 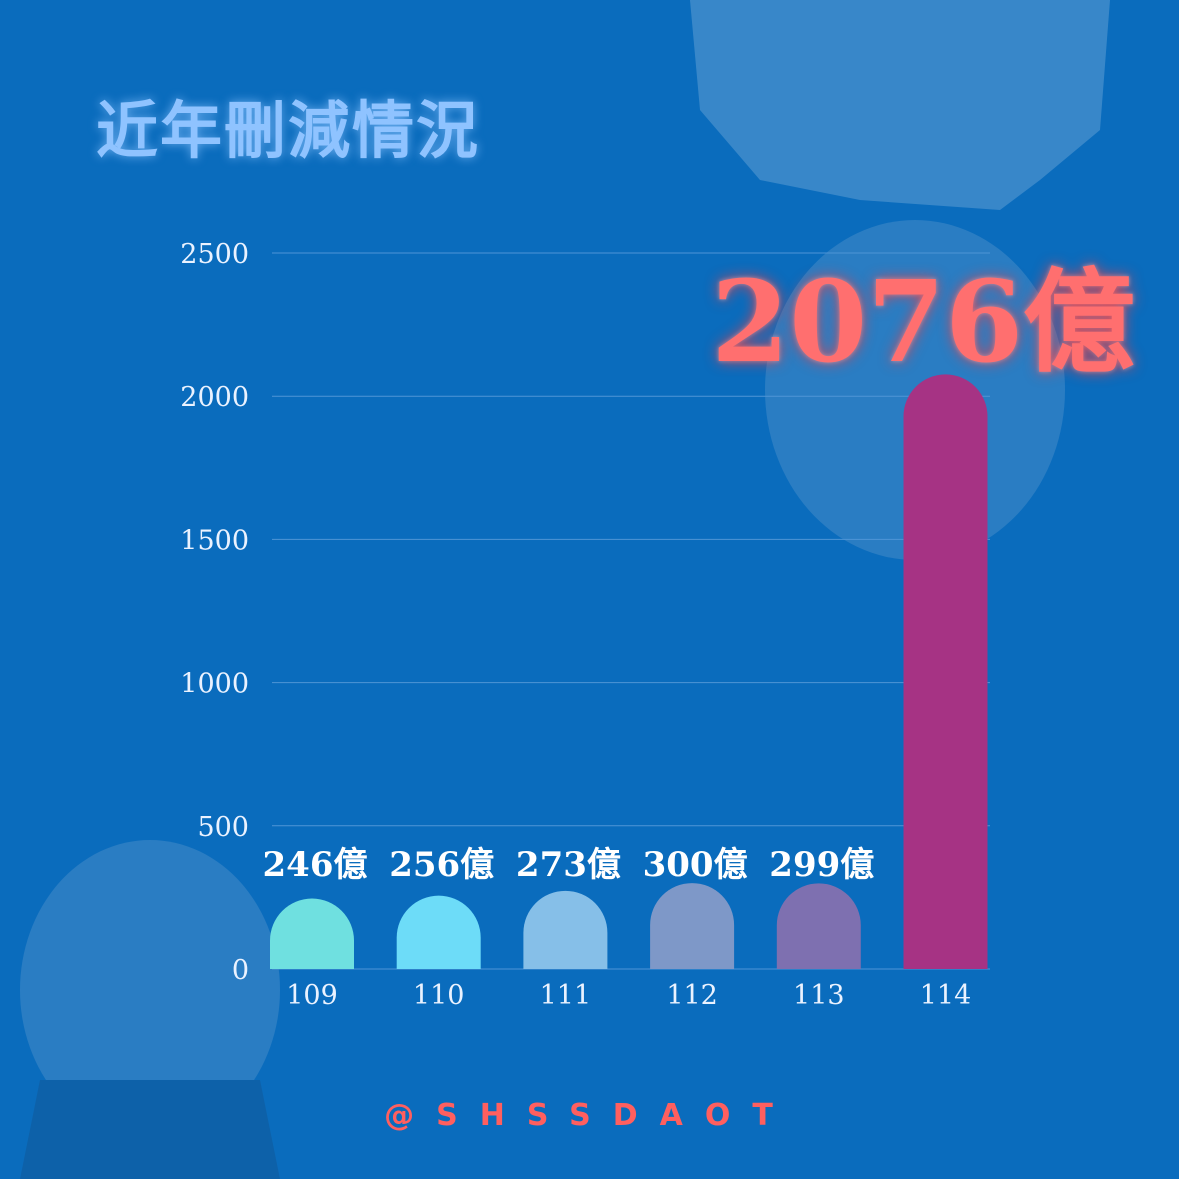 What do you see at coordinates (312, 995) in the screenshot?
I see `x-tick-label: 109` at bounding box center [312, 995].